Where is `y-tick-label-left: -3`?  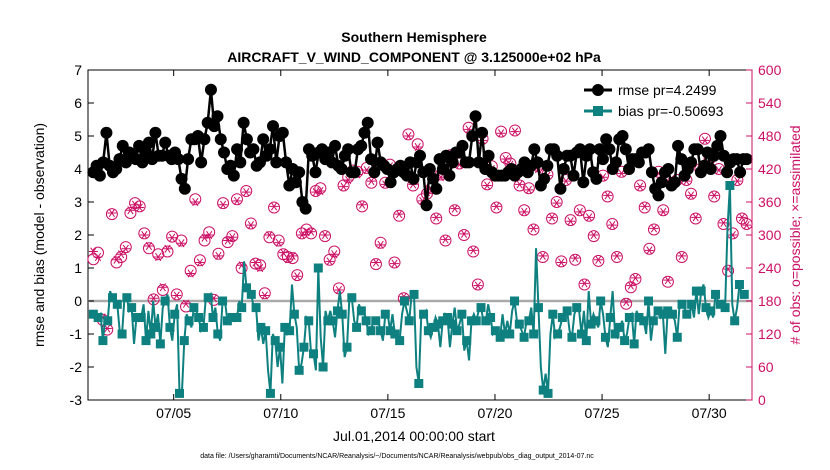 y-tick-label-left: -3 is located at coordinates (76, 400).